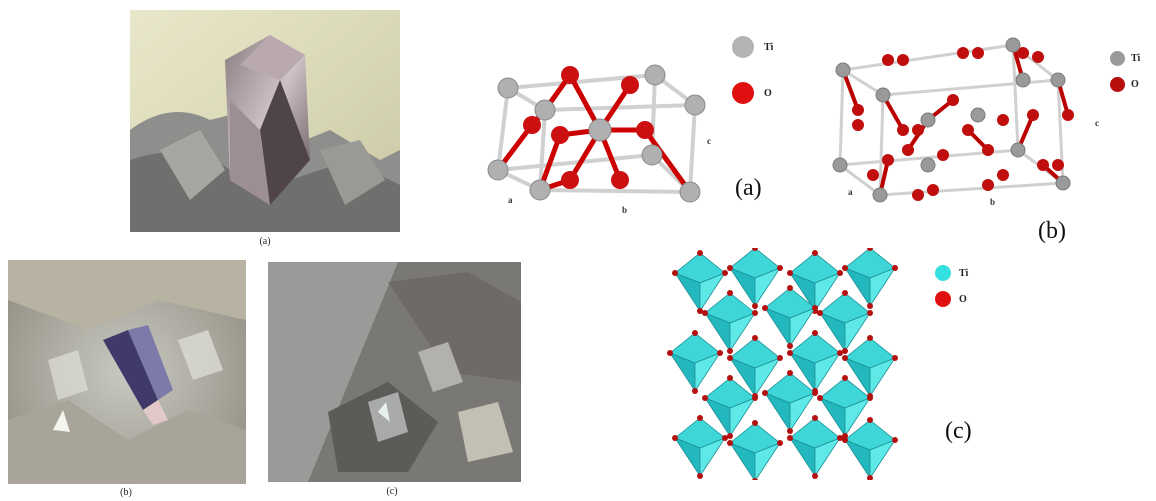 Image resolution: width=1156 pixels, height=501 pixels. What do you see at coordinates (510, 200) in the screenshot?
I see `rutile-axis-a: a` at bounding box center [510, 200].